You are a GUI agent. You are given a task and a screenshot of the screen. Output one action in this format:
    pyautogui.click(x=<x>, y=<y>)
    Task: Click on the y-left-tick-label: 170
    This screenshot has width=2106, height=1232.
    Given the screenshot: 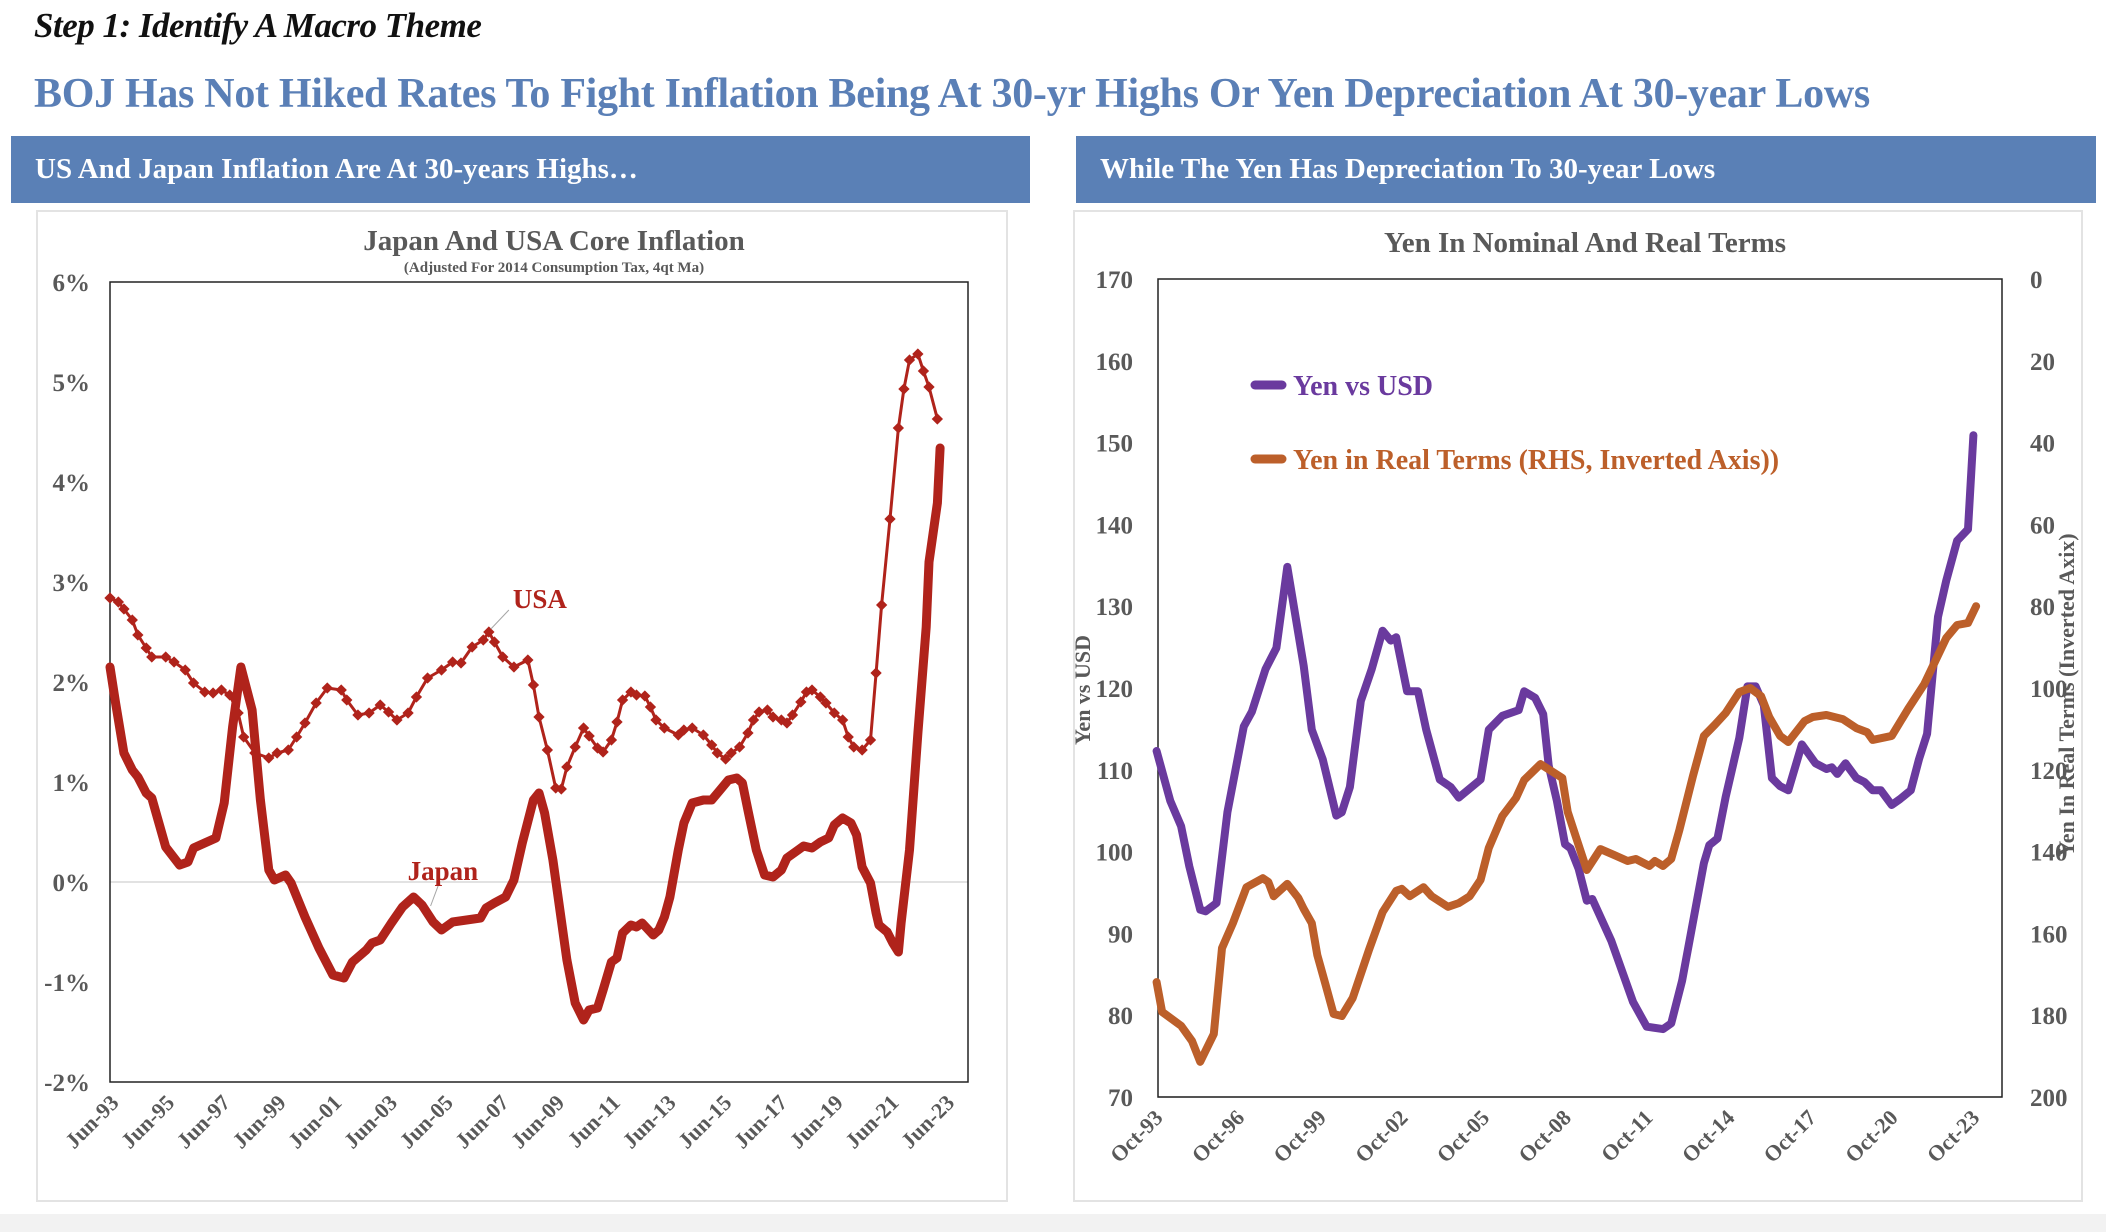 What is the action you would take?
    pyautogui.click(x=1115, y=280)
    